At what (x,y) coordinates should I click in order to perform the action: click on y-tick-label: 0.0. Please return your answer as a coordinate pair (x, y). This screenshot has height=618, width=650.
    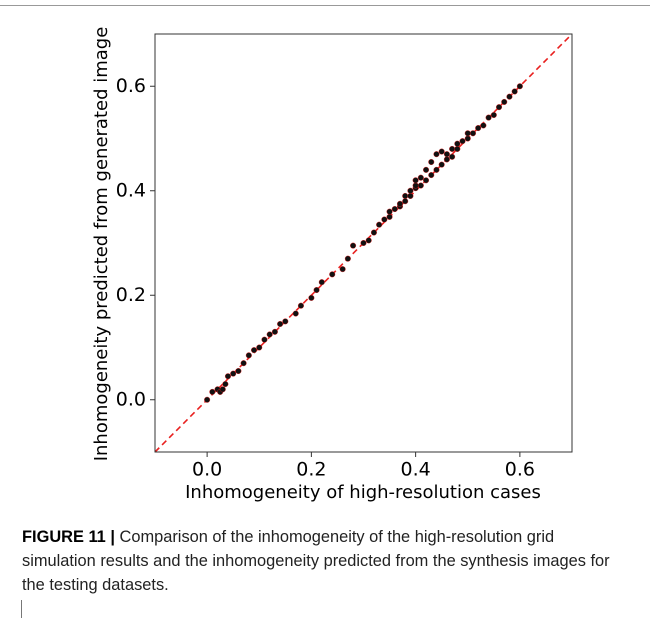
    Looking at the image, I should click on (131, 399).